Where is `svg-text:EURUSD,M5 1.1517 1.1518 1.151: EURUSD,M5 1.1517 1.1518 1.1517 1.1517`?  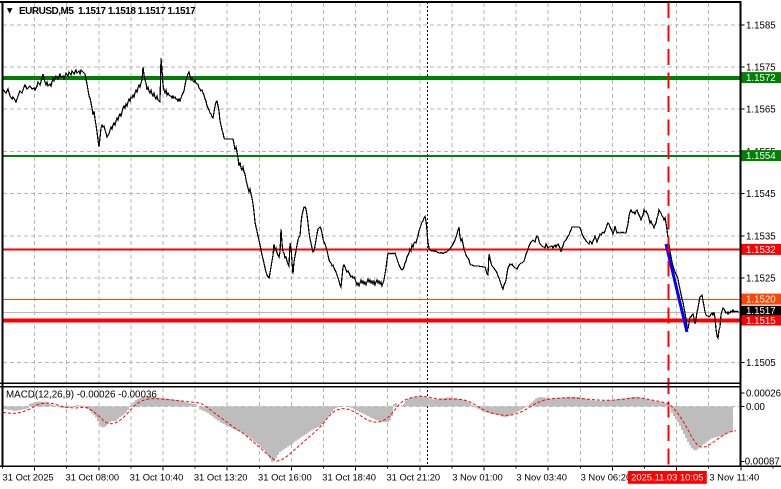 svg-text:EURUSD,M5 1.1517 1.1518 1.151: EURUSD,M5 1.1517 1.1518 1.1517 1.1517 is located at coordinates (107, 11).